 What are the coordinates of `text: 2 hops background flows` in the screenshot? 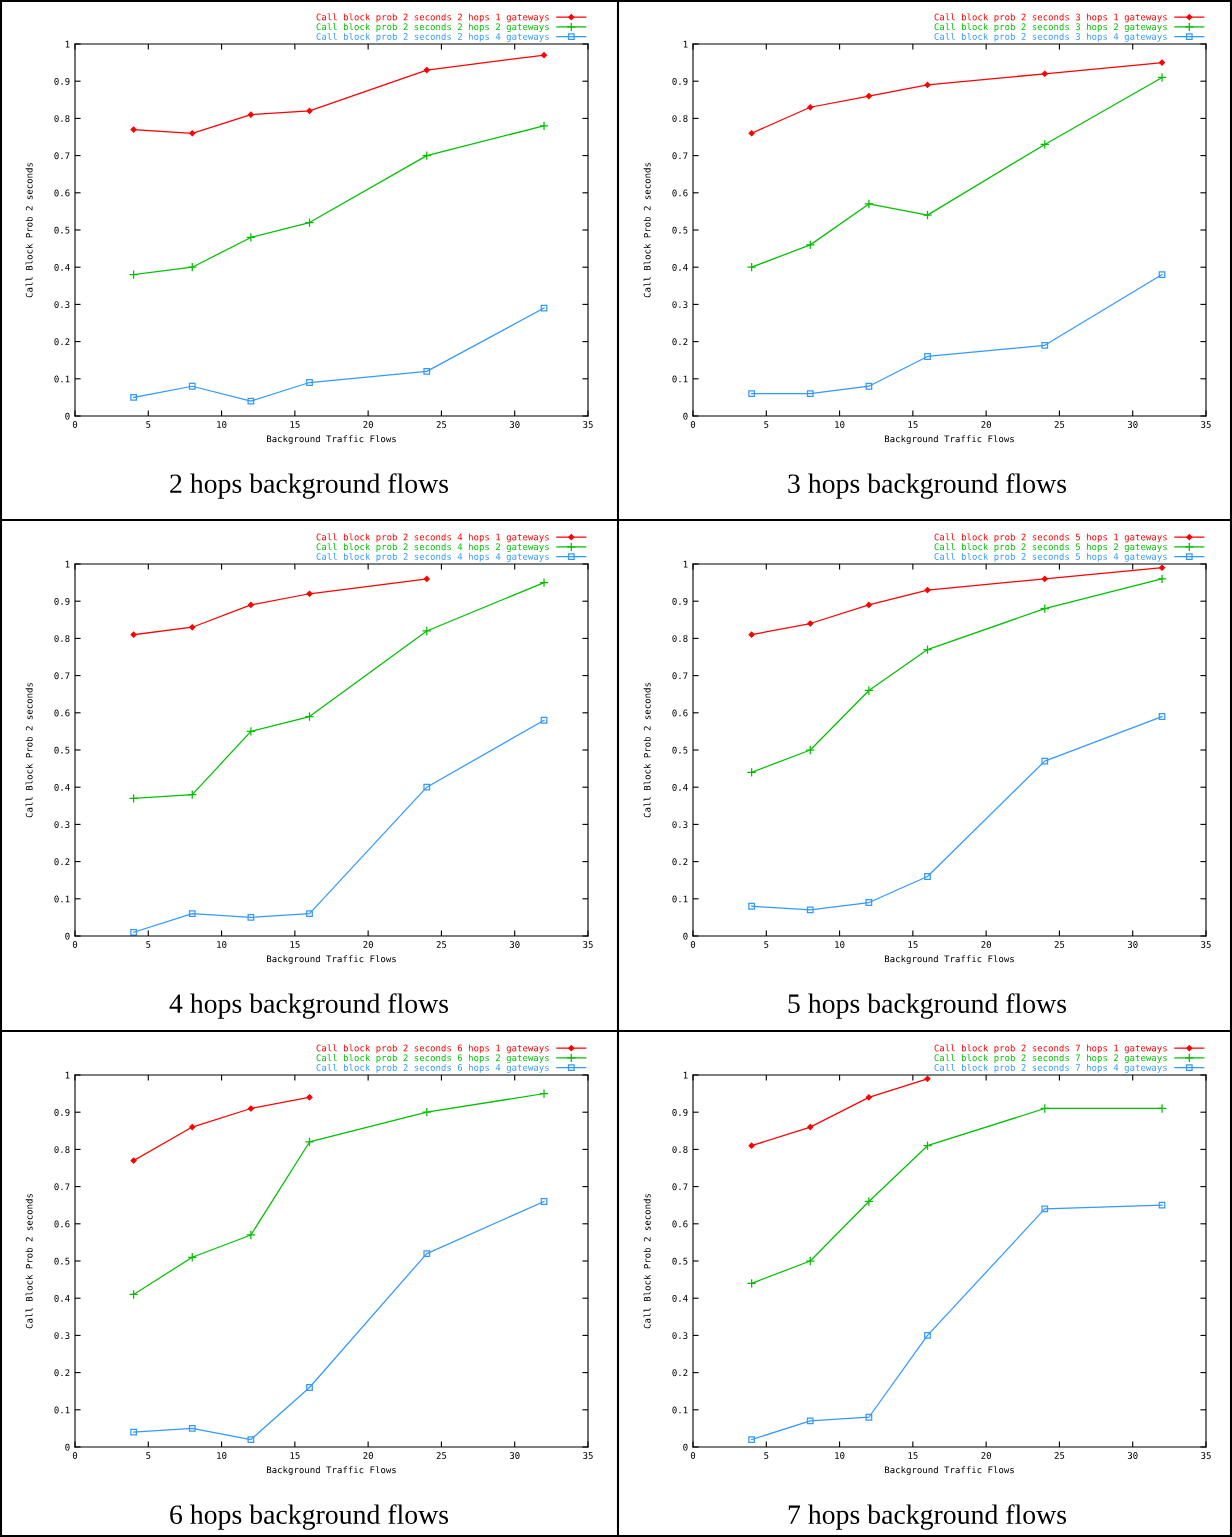 It's located at (309, 486).